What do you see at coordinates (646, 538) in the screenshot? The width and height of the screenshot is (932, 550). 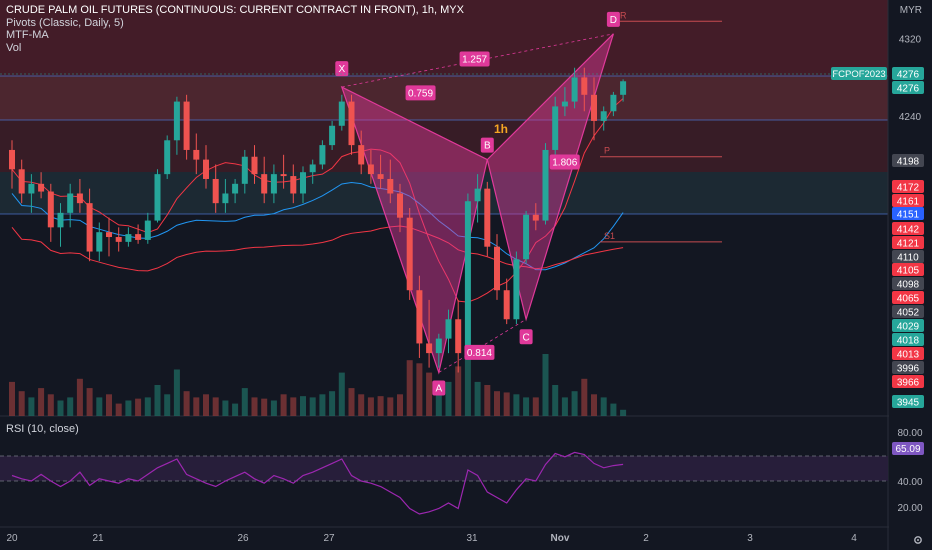 I see `time-tick: 2` at bounding box center [646, 538].